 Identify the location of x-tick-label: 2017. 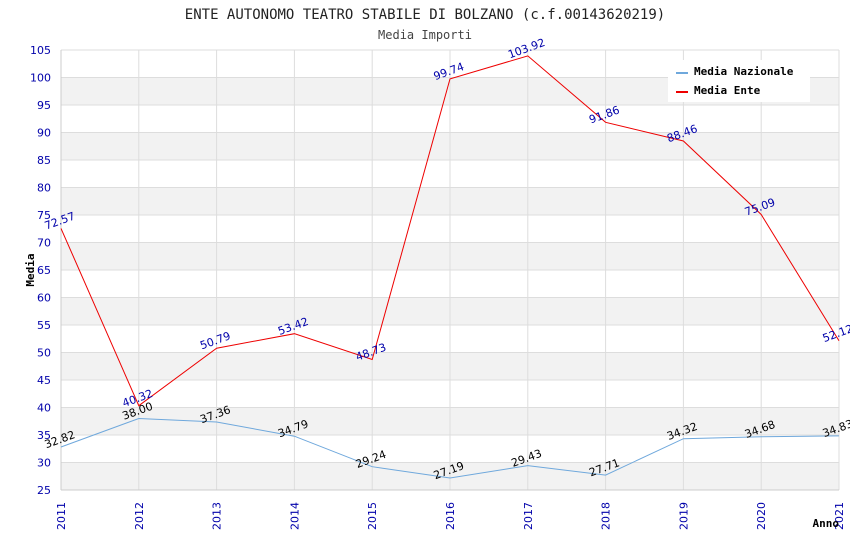
(528, 516).